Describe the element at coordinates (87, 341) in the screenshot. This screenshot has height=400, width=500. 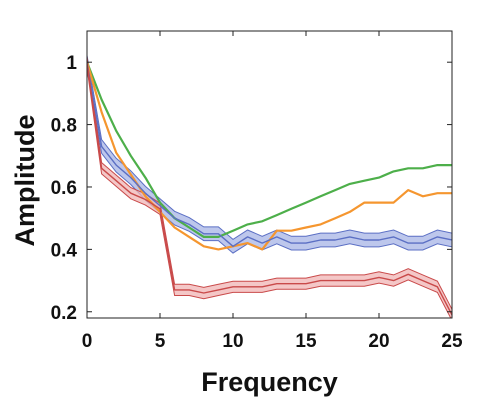
I see `x-tick-label: 0` at that location.